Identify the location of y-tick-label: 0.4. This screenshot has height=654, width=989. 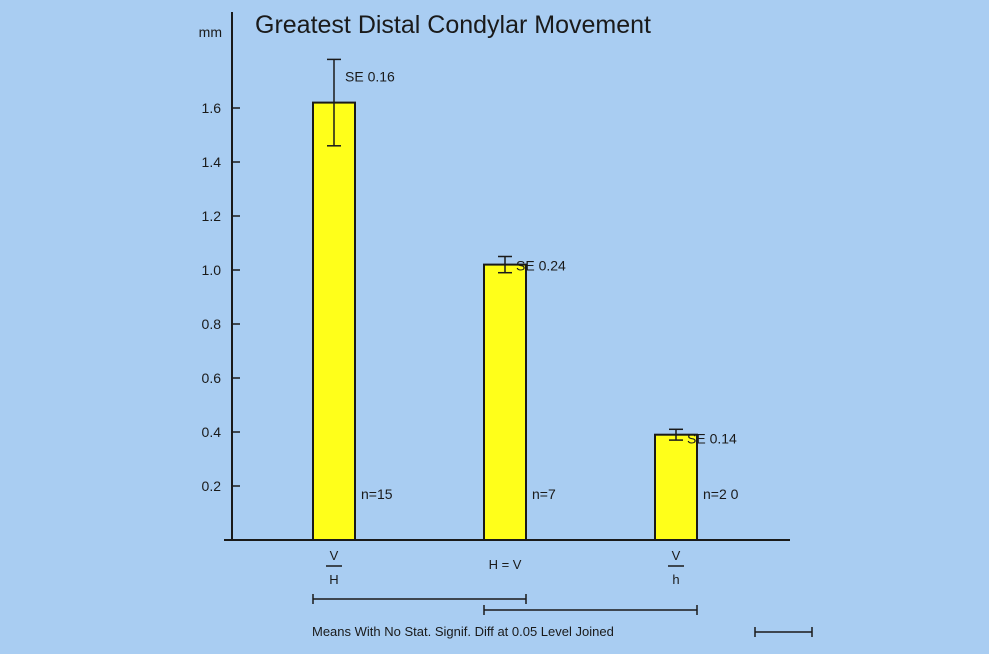
(212, 432).